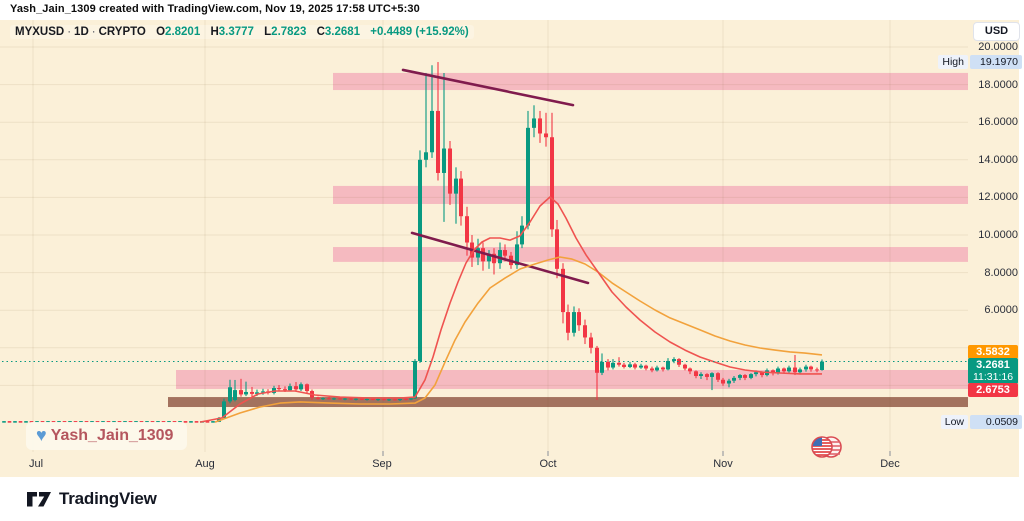 This screenshot has height=521, width=1024. Describe the element at coordinates (998, 197) in the screenshot. I see `price-tick-label: 12.0000` at that location.